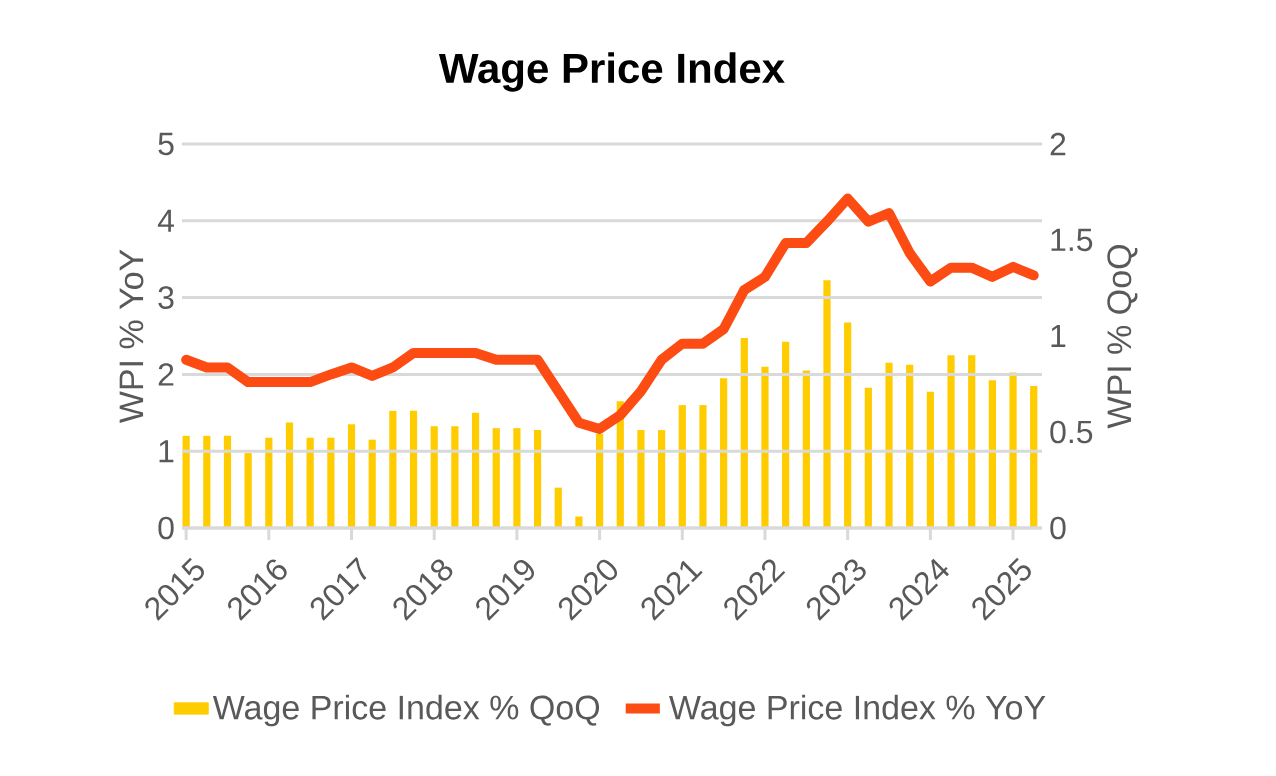 The width and height of the screenshot is (1276, 776). I want to click on y2-tick-label: 1, so click(1058, 335).